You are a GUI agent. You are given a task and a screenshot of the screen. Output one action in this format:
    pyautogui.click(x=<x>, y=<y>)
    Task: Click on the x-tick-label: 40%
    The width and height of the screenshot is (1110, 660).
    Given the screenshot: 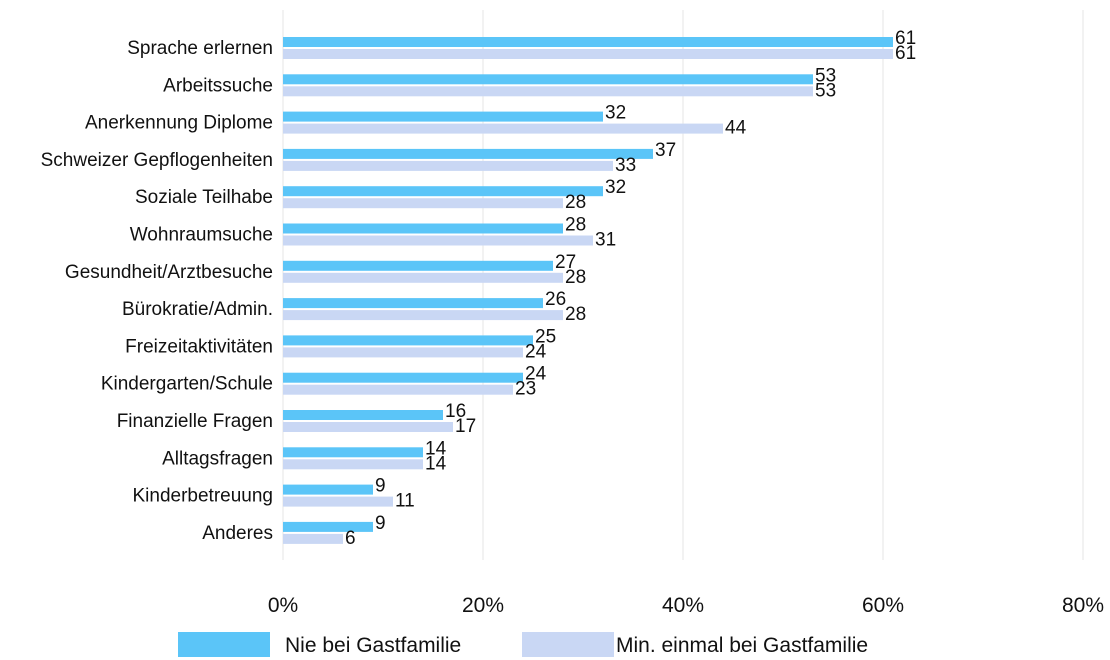 What is the action you would take?
    pyautogui.click(x=683, y=605)
    